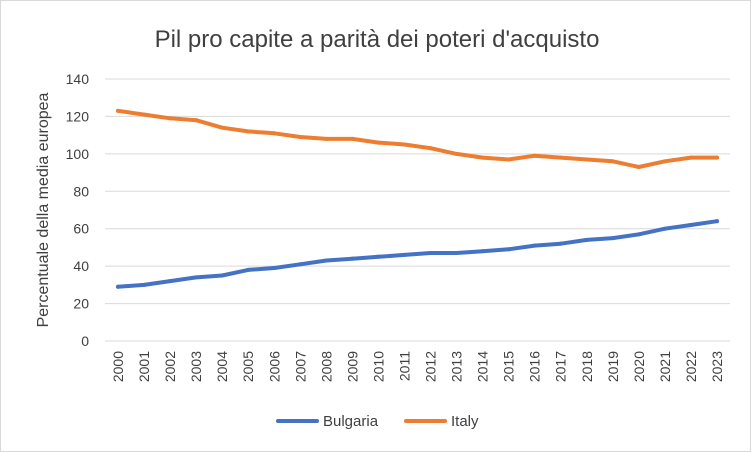 This screenshot has width=751, height=452. I want to click on x-tick-label: 2000, so click(118, 366).